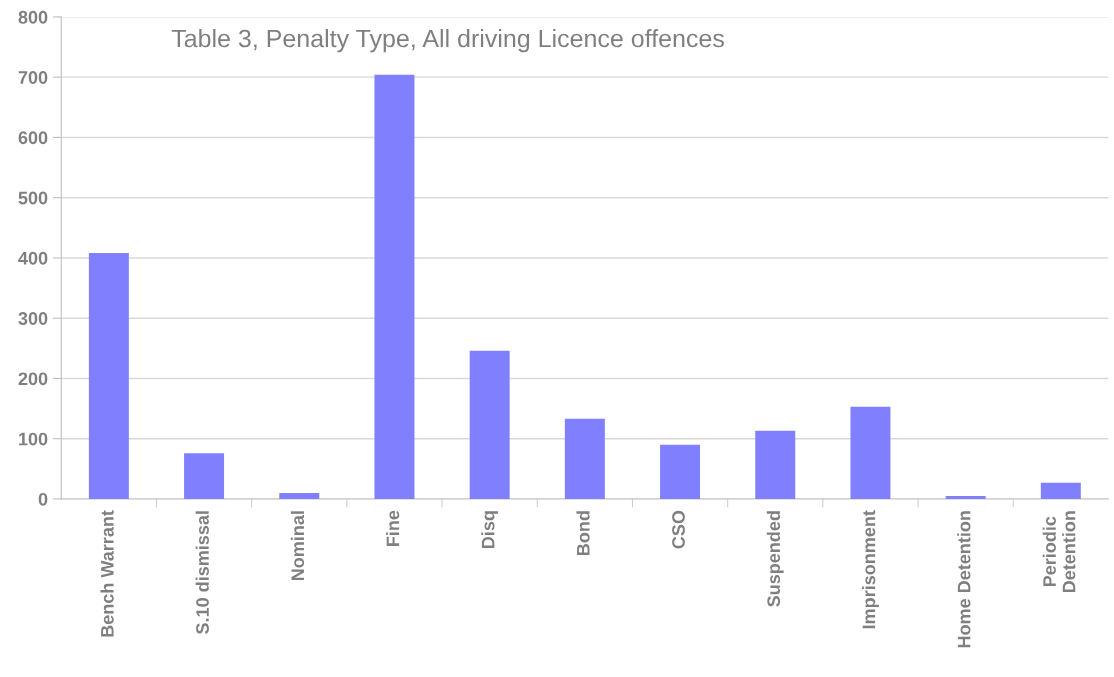 The image size is (1114, 677). Describe the element at coordinates (33, 17) in the screenshot. I see `y-tick-label: 800` at that location.